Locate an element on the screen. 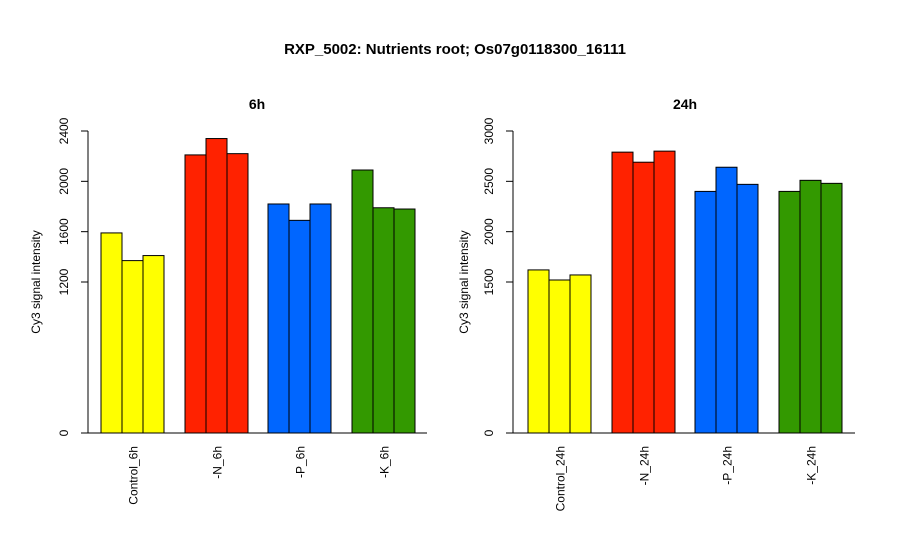  bar--p-6h-1 is located at coordinates (278, 318).